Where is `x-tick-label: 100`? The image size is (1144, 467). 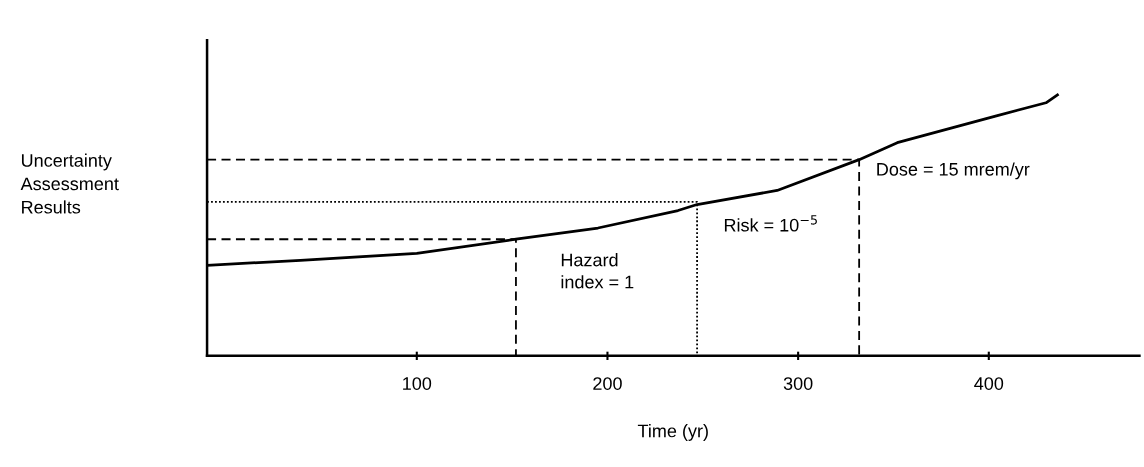 x-tick-label: 100 is located at coordinates (417, 383).